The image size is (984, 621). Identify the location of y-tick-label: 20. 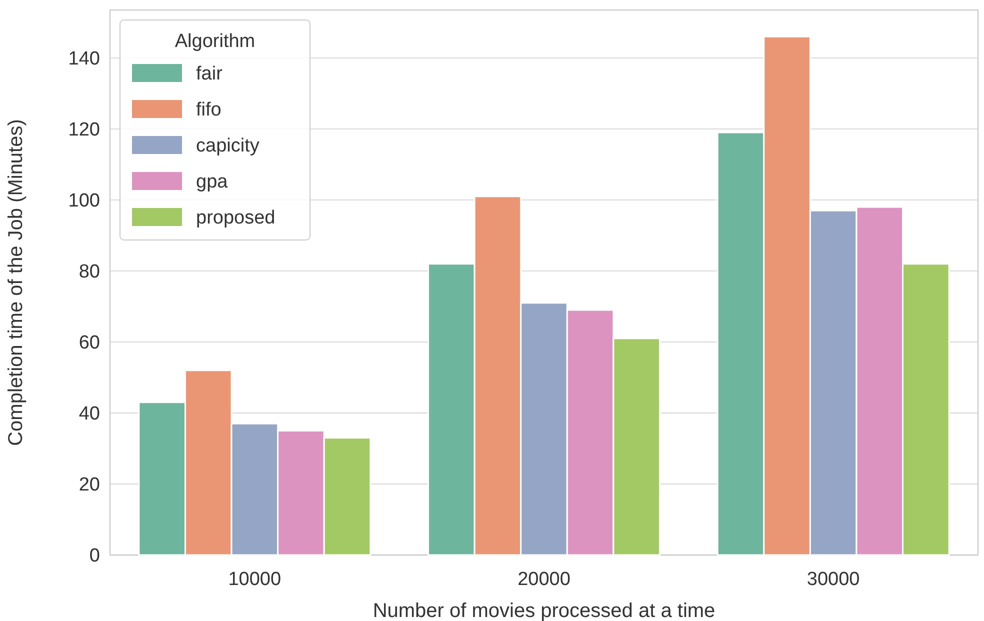
(89, 485).